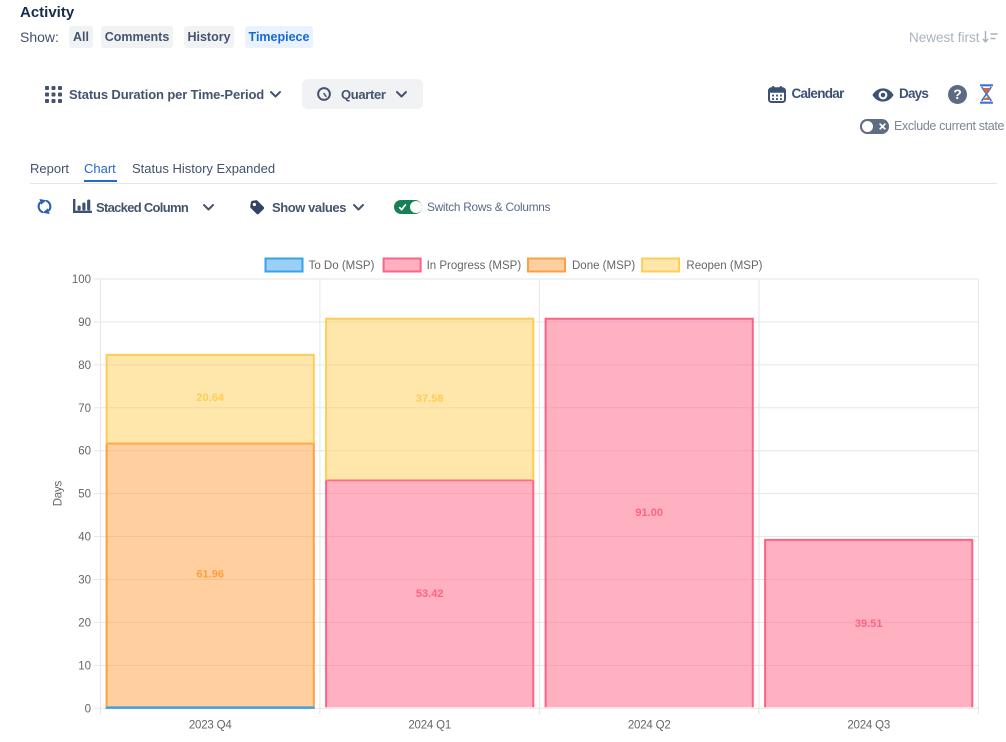 Image resolution: width=1006 pixels, height=742 pixels. Describe the element at coordinates (88, 709) in the screenshot. I see `svg-text: 0` at that location.